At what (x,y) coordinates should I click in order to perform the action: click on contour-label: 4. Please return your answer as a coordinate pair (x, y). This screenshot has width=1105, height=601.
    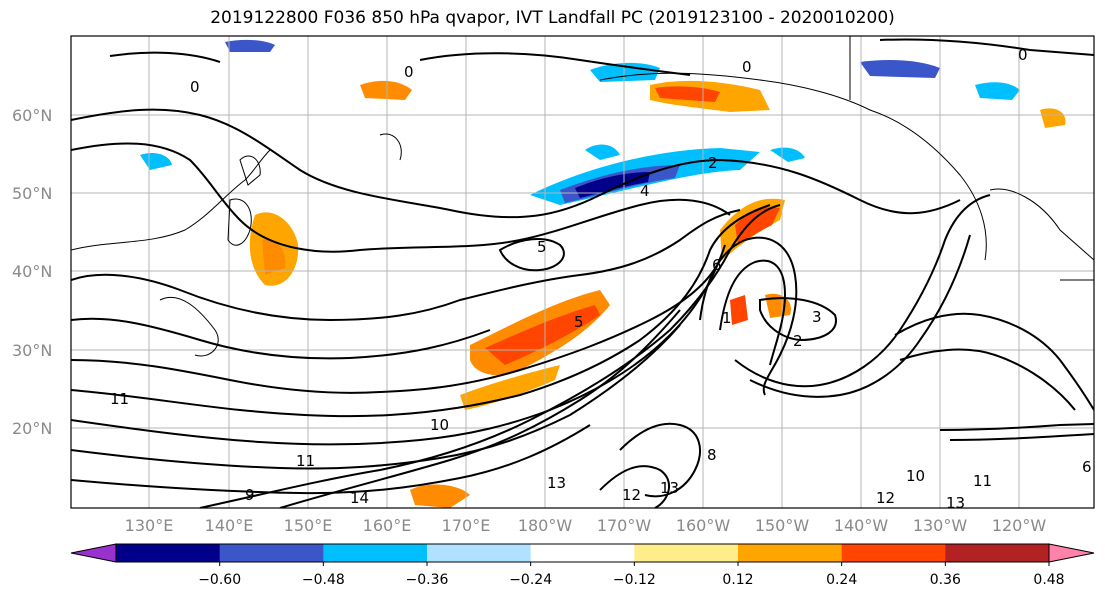
    Looking at the image, I should click on (645, 191).